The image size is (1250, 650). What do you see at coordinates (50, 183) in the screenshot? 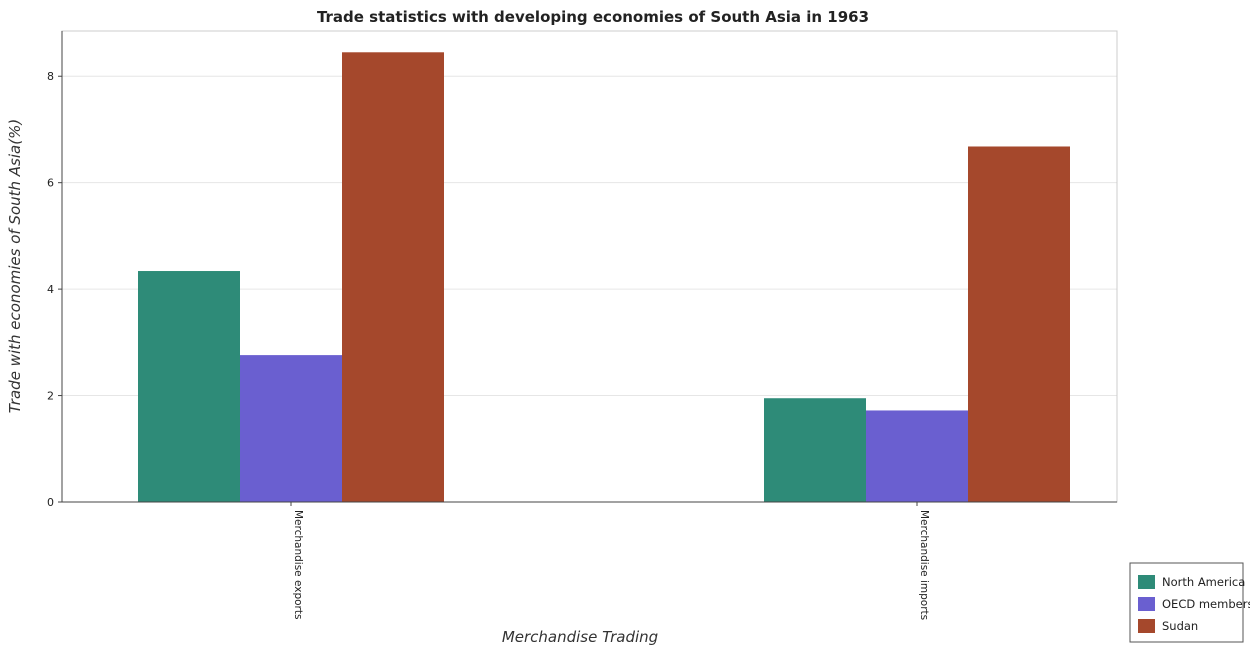
I see `y-tick-label-3: 6` at bounding box center [50, 183].